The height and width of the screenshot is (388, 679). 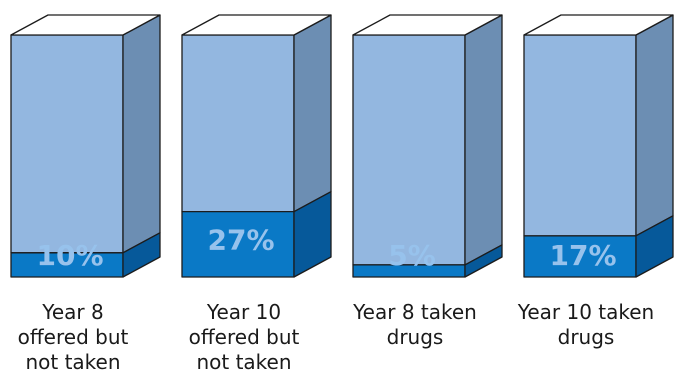 What do you see at coordinates (586, 324) in the screenshot?
I see `category-label: Year 10 taken drugs` at bounding box center [586, 324].